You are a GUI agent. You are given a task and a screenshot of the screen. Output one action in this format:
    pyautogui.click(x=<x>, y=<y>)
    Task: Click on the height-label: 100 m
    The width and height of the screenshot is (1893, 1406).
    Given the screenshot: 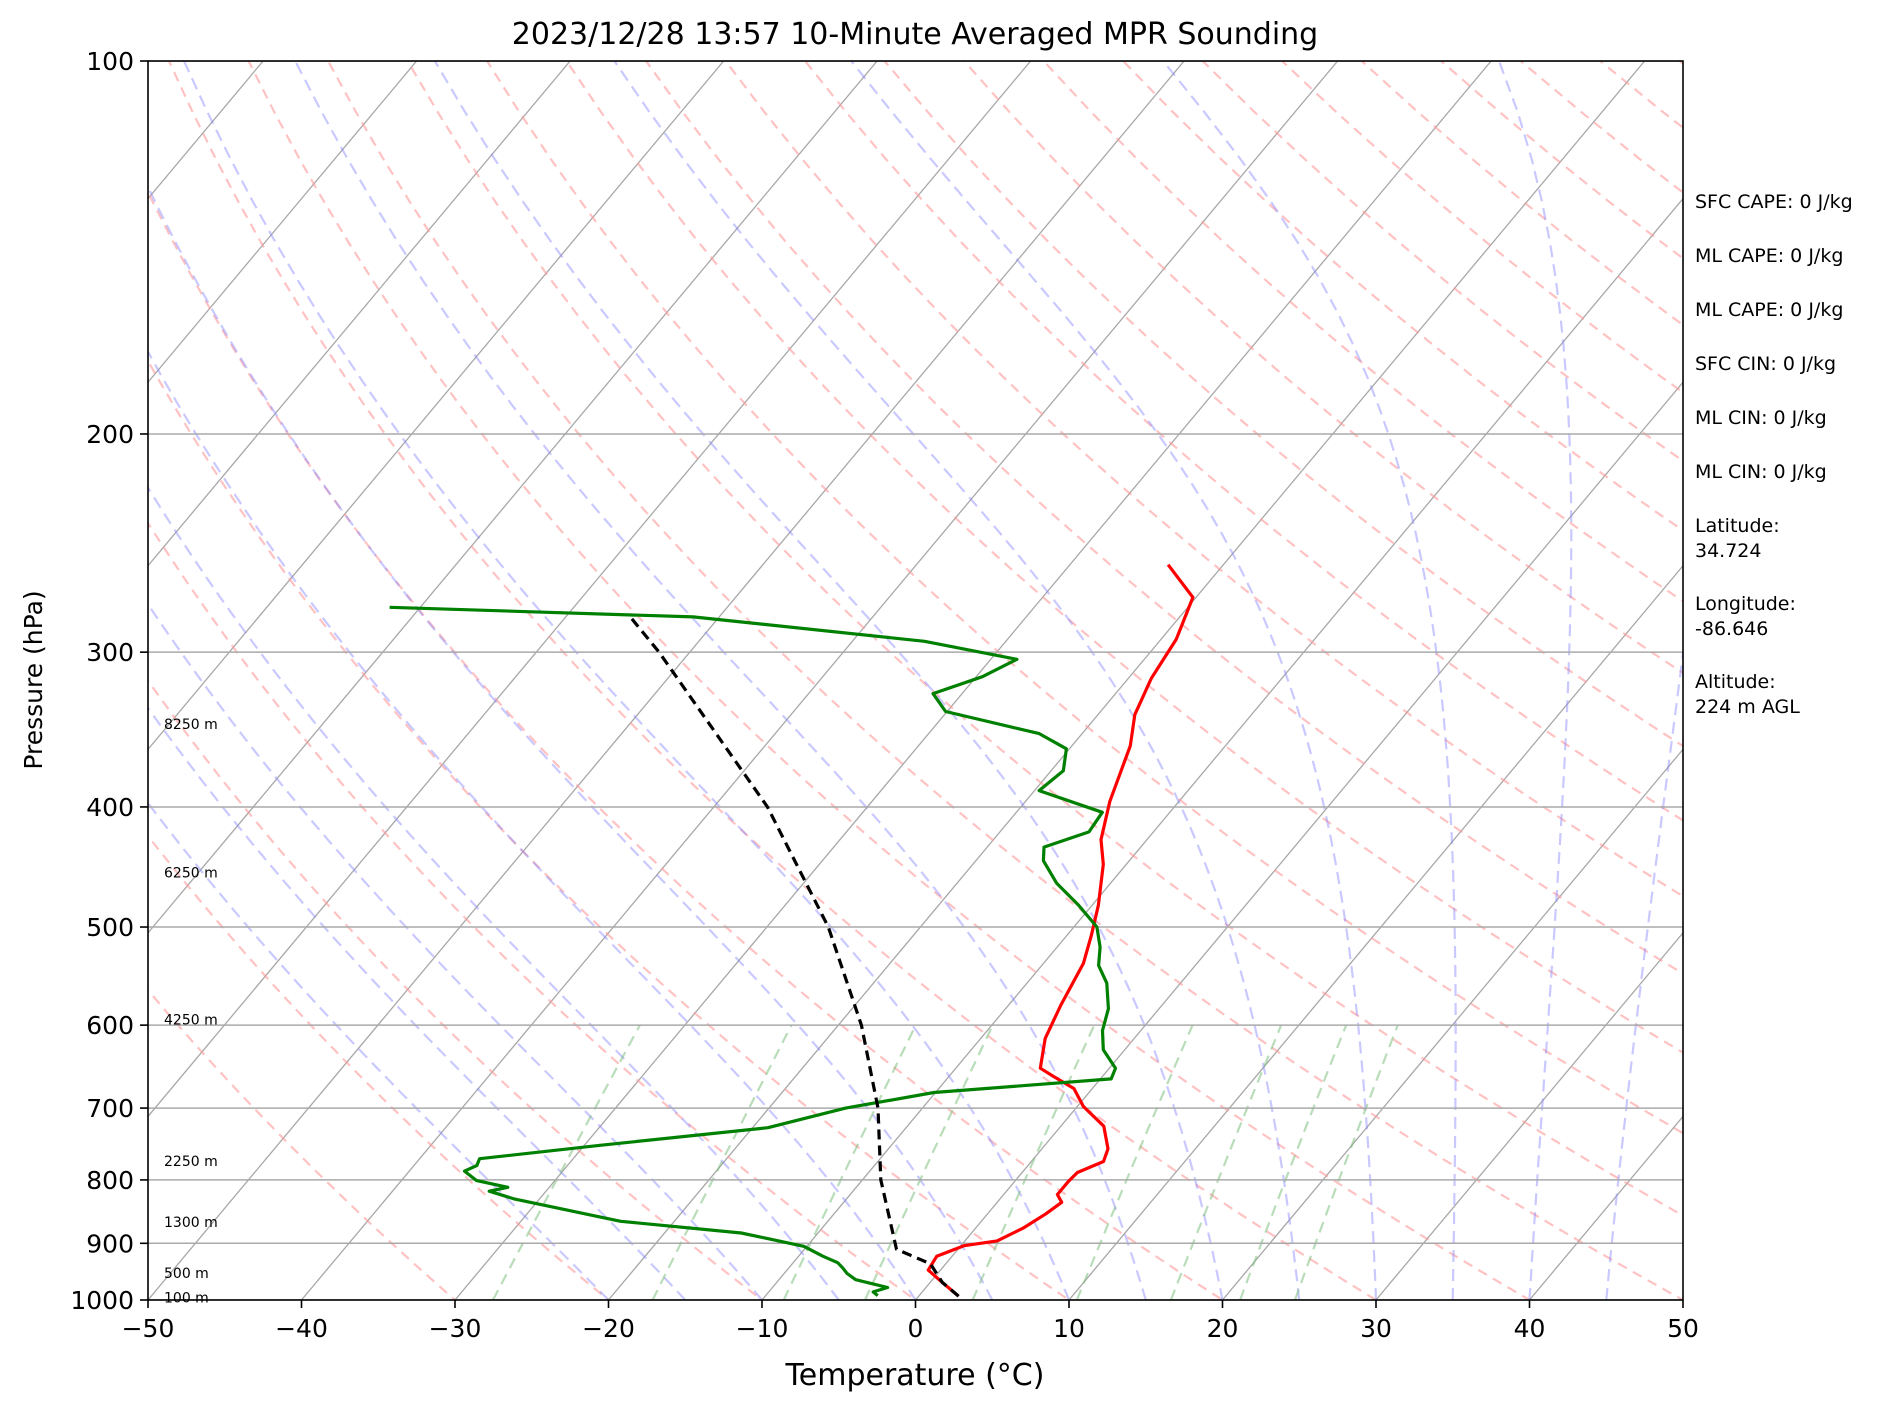 What is the action you would take?
    pyautogui.click(x=186, y=1298)
    